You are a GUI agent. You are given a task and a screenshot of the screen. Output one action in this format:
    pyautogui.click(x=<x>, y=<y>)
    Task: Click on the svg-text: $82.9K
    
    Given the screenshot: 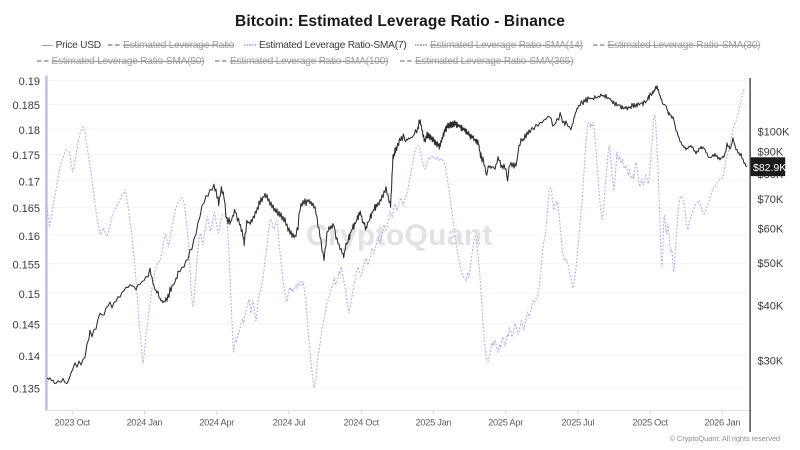 What is the action you would take?
    pyautogui.click(x=769, y=168)
    